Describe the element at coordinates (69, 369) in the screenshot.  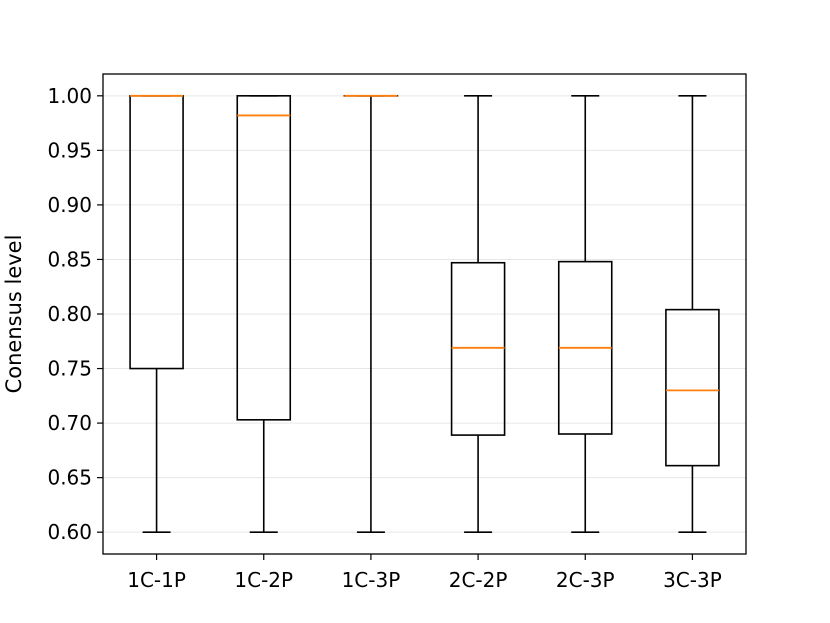
I see `y-tick-label-3: 0.75` at that location.